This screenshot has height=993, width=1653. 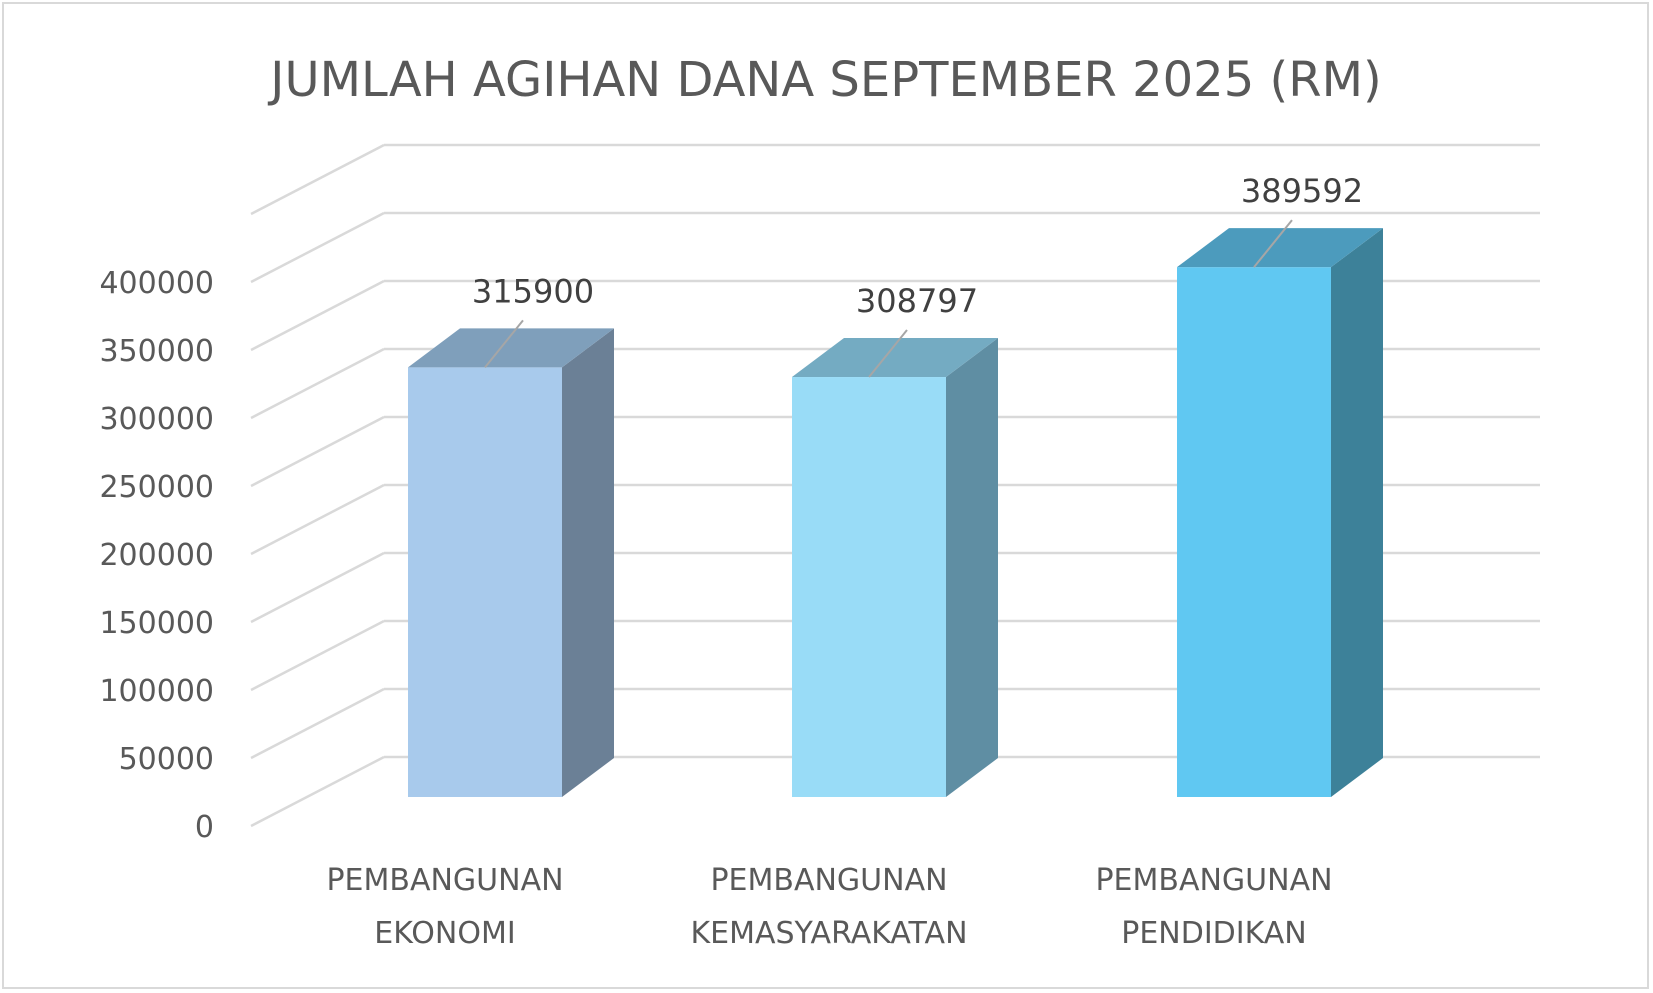 What do you see at coordinates (917, 275) in the screenshot?
I see `data-labels: 315900 308797 389592` at bounding box center [917, 275].